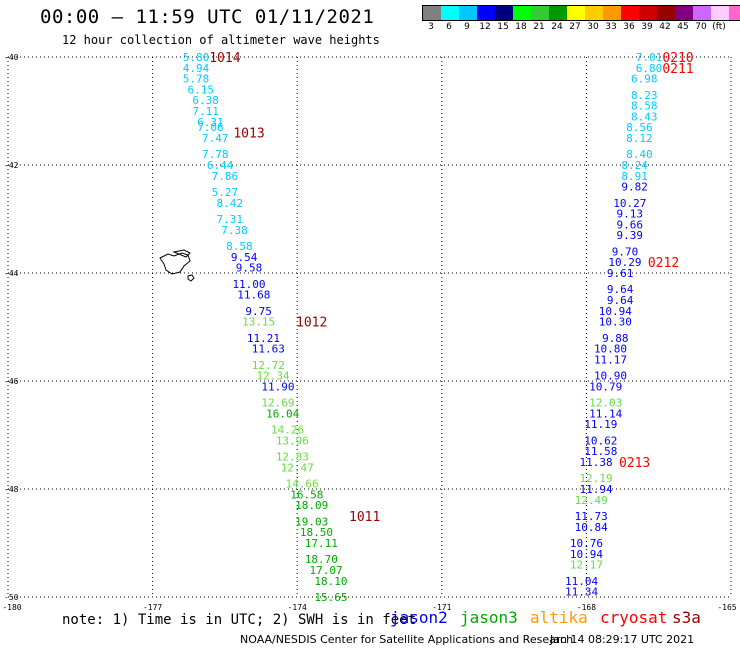 The image size is (740, 650). I want to click on wave-height-point: 9.88, so click(615, 338).